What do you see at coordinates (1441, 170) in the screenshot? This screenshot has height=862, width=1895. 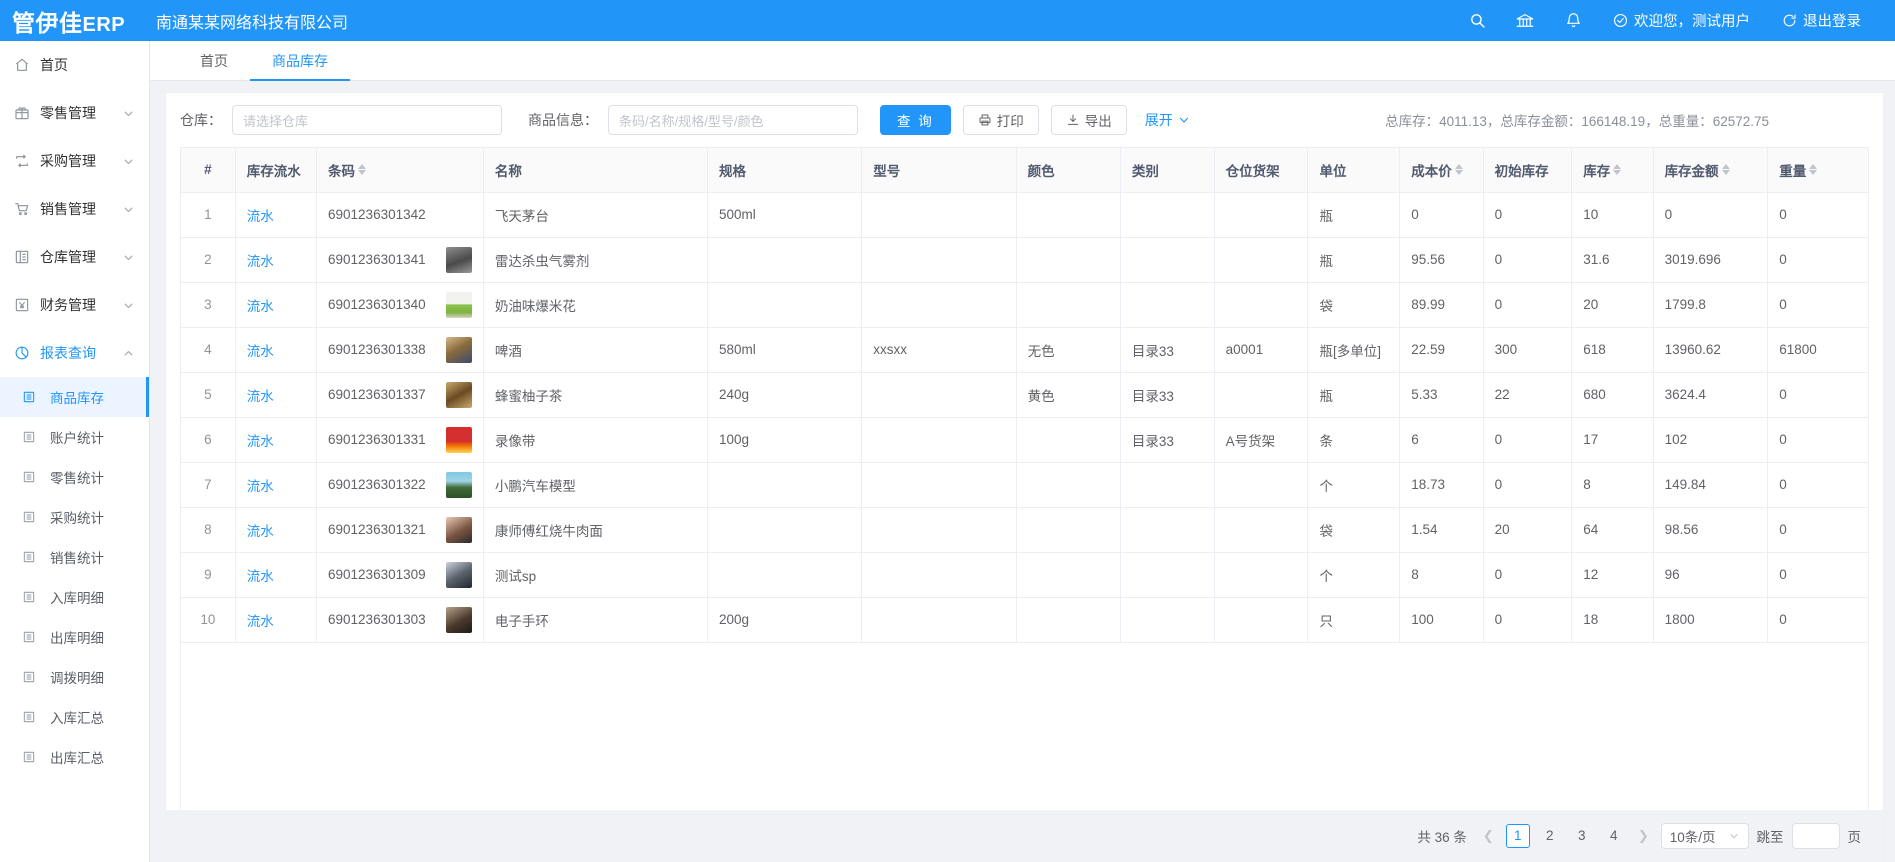 I see `col-header-cost: 成本价` at bounding box center [1441, 170].